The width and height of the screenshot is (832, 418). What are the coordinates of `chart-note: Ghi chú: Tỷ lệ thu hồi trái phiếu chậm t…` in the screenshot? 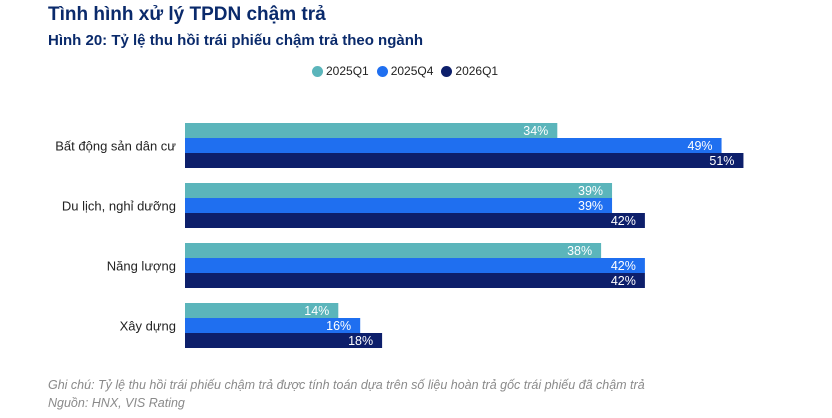 It's located at (346, 385).